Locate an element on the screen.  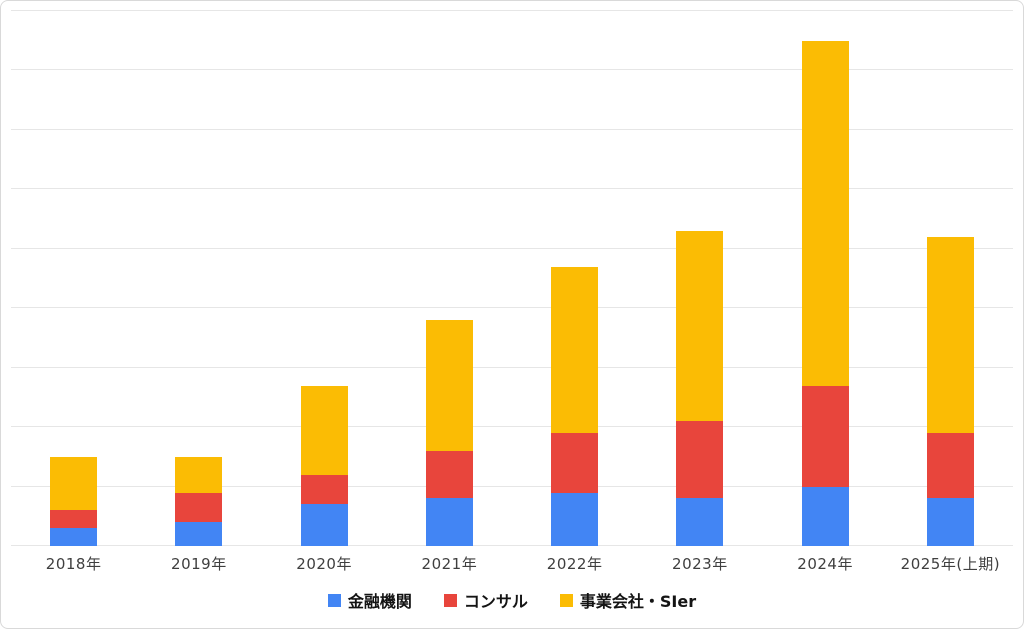
legend-label: 金融機関 is located at coordinates (379, 601).